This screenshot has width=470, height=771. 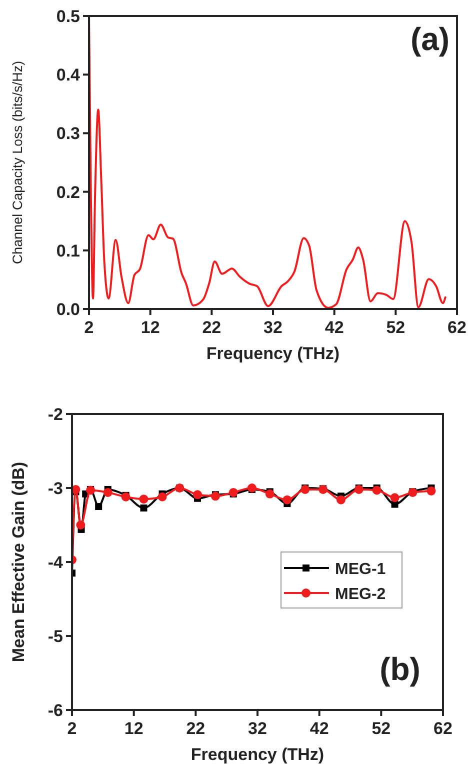 I want to click on y-tick-label: -2, so click(x=55, y=414).